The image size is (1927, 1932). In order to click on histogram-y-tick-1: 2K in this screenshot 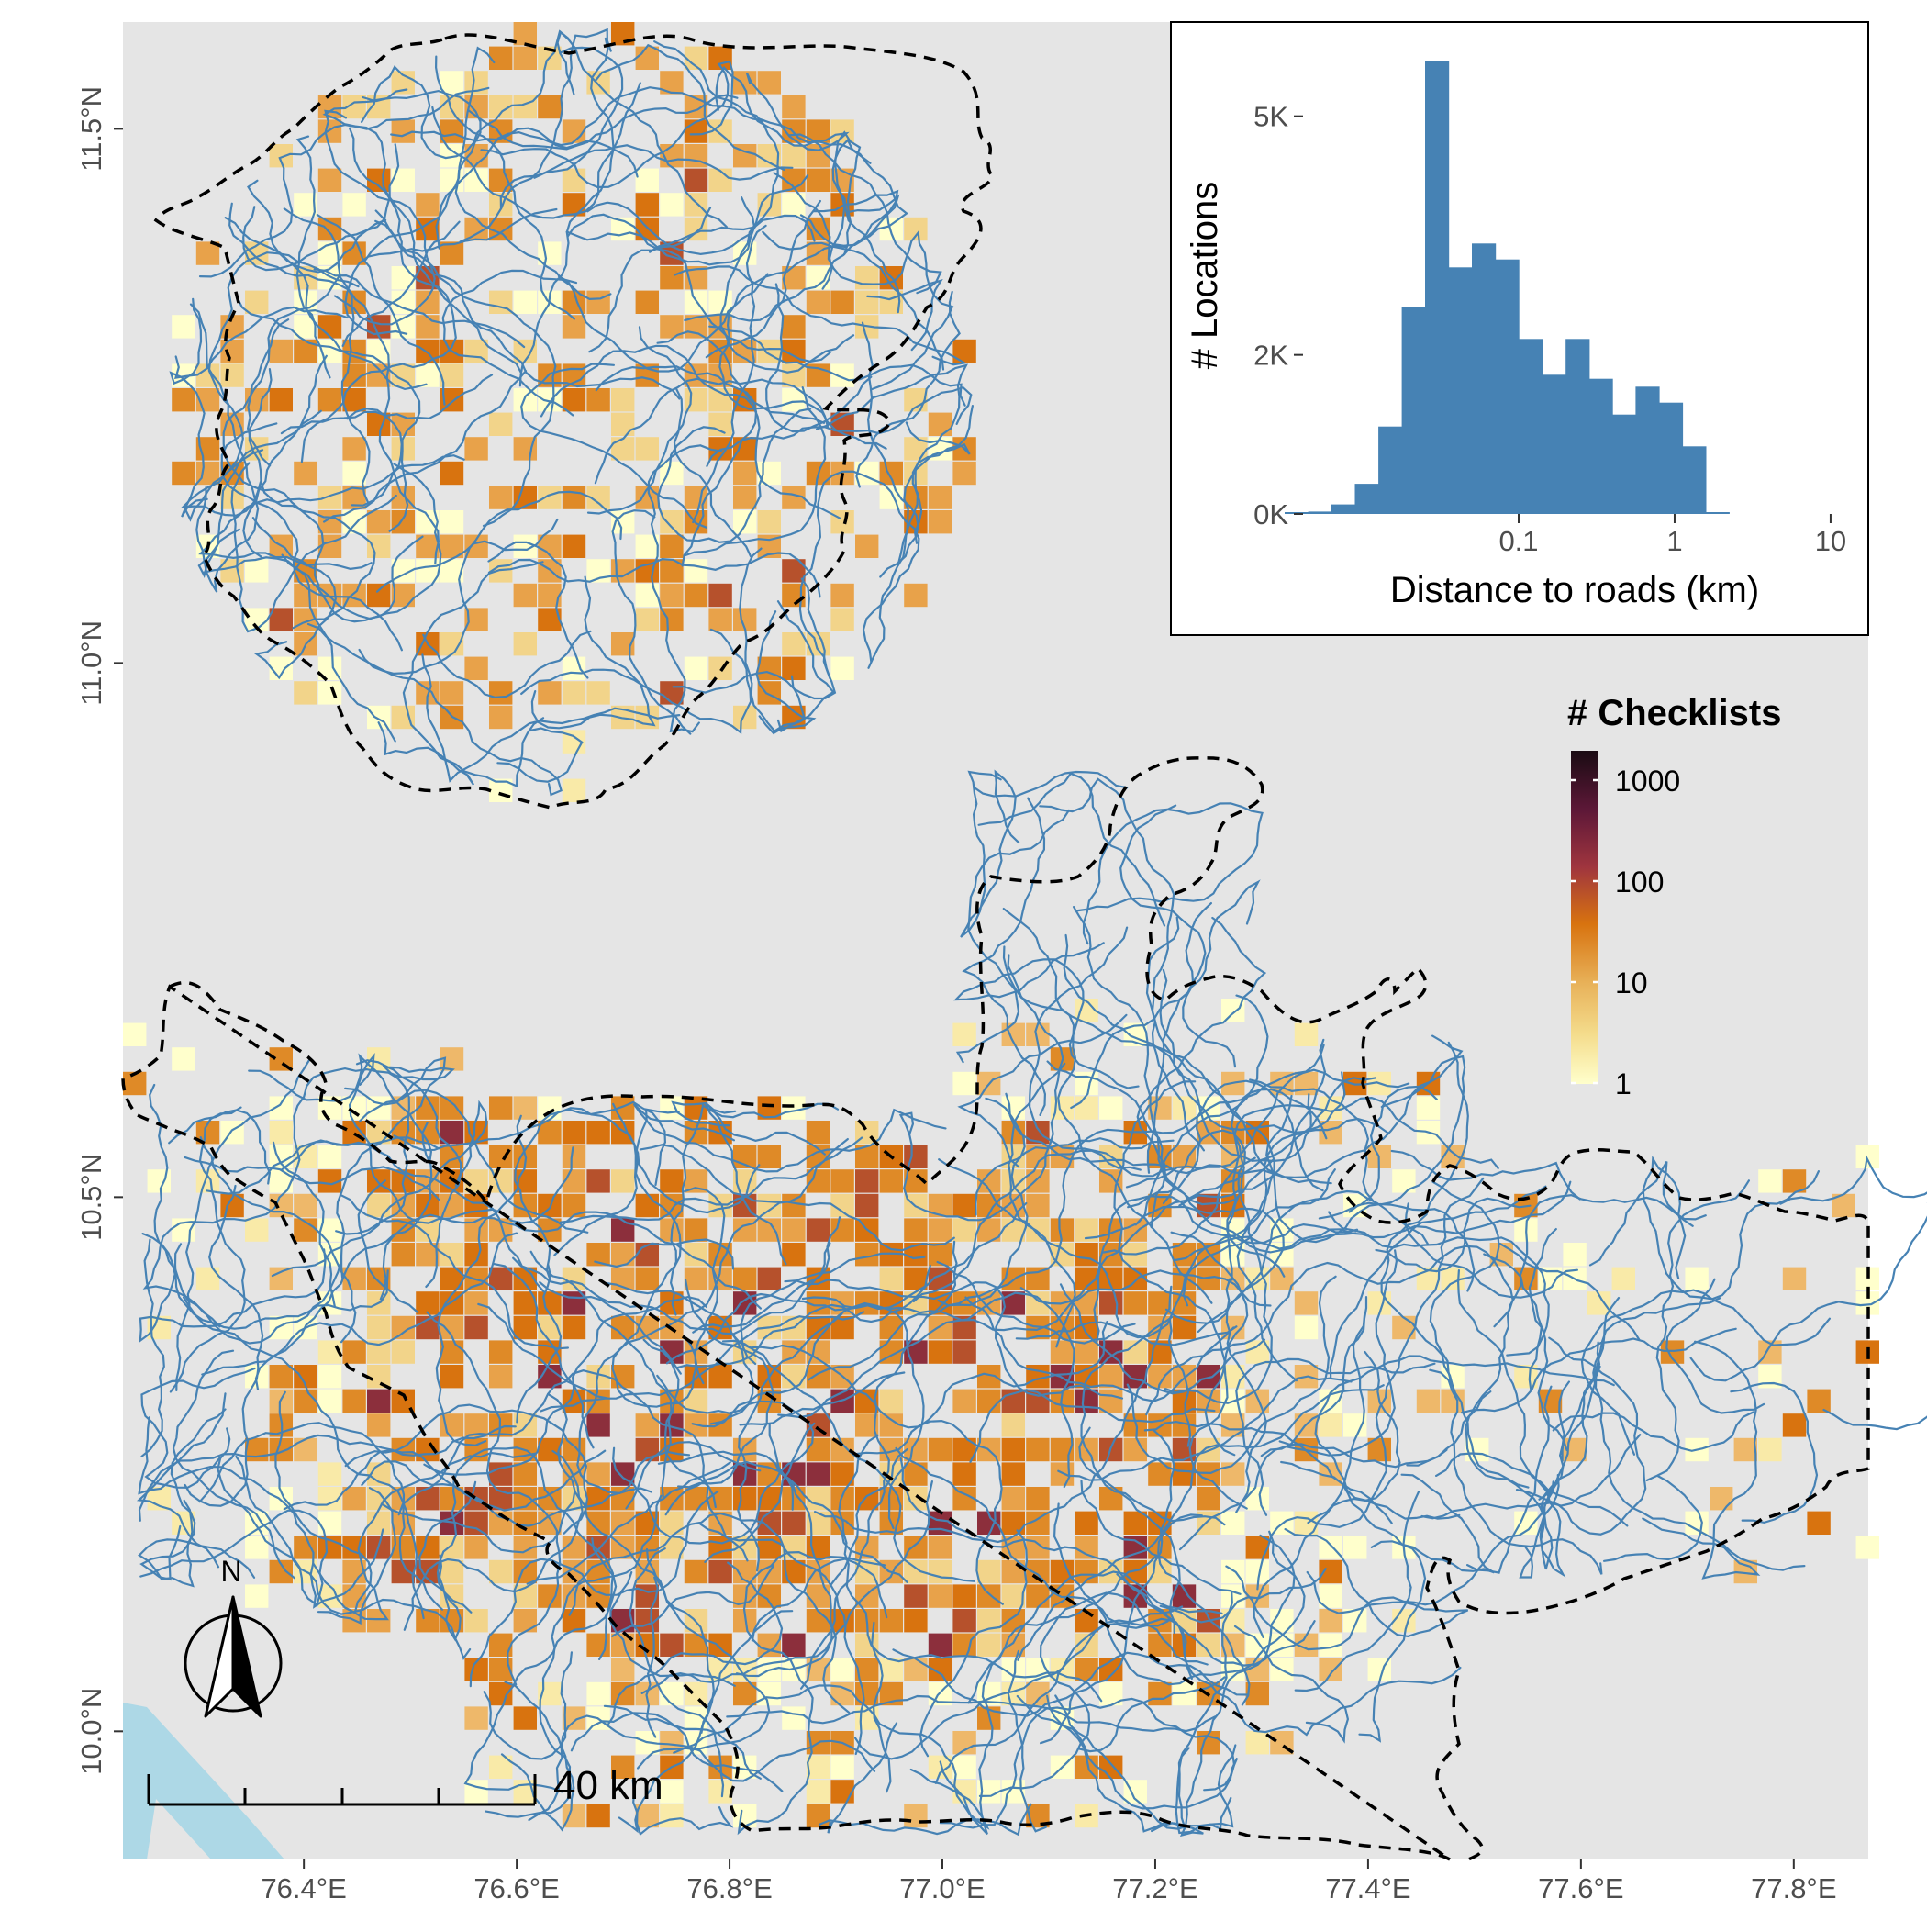, I will do `click(1270, 356)`.